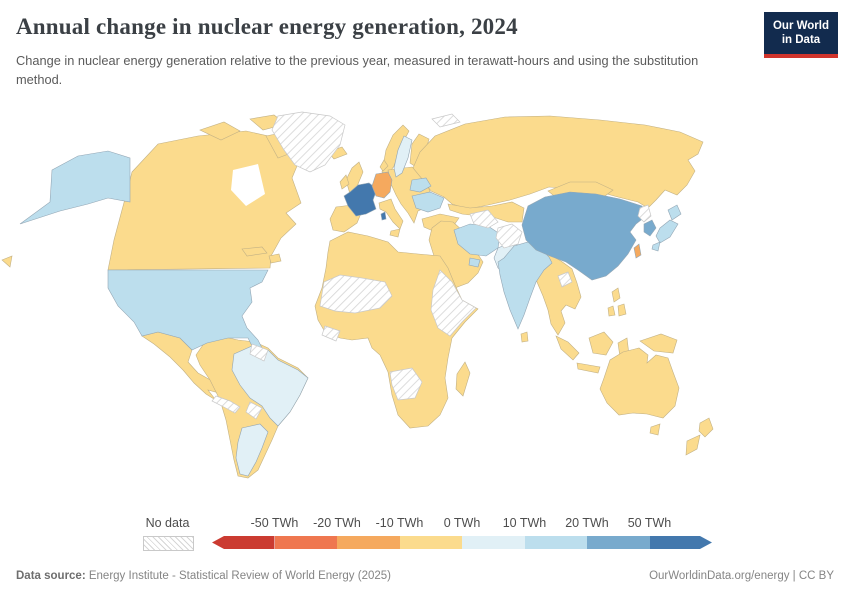  Describe the element at coordinates (188, 311) in the screenshot. I see `country-united-states` at that location.